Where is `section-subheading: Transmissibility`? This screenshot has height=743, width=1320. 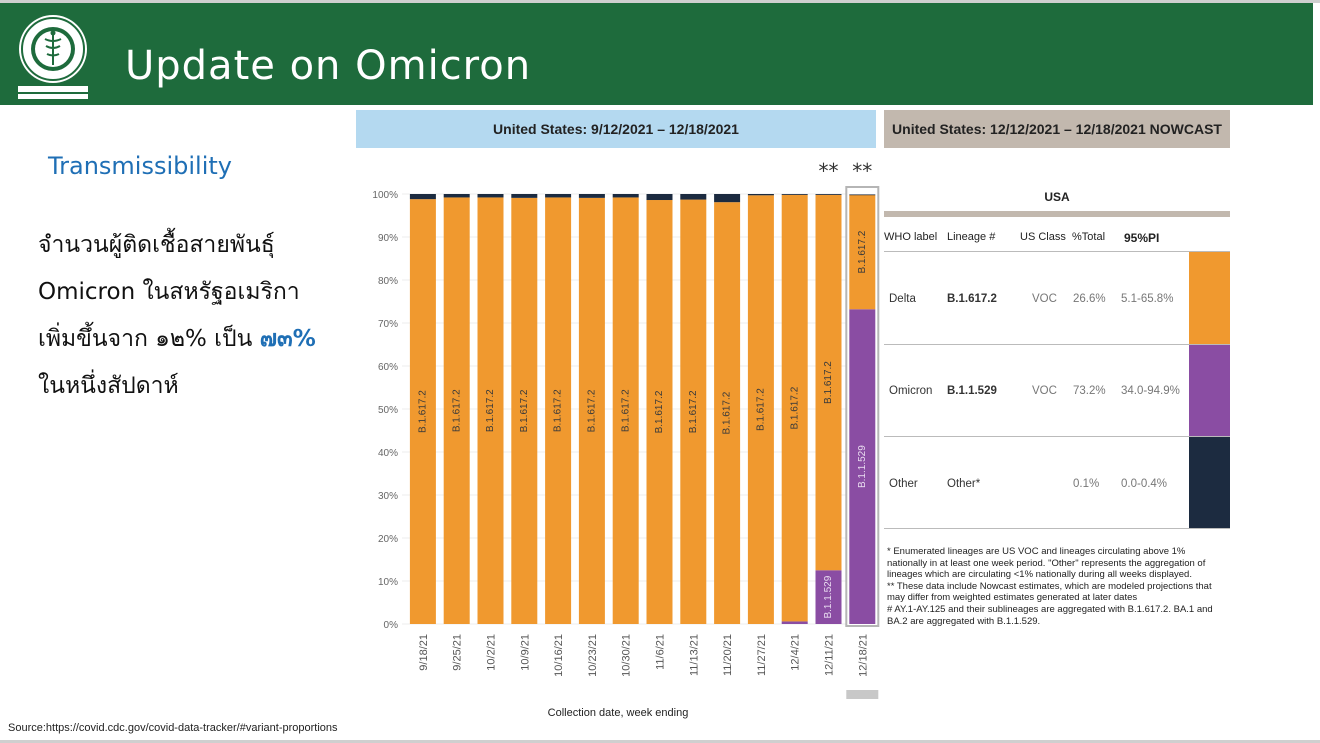
section-subheading: Transmissibility is located at coordinates (140, 166).